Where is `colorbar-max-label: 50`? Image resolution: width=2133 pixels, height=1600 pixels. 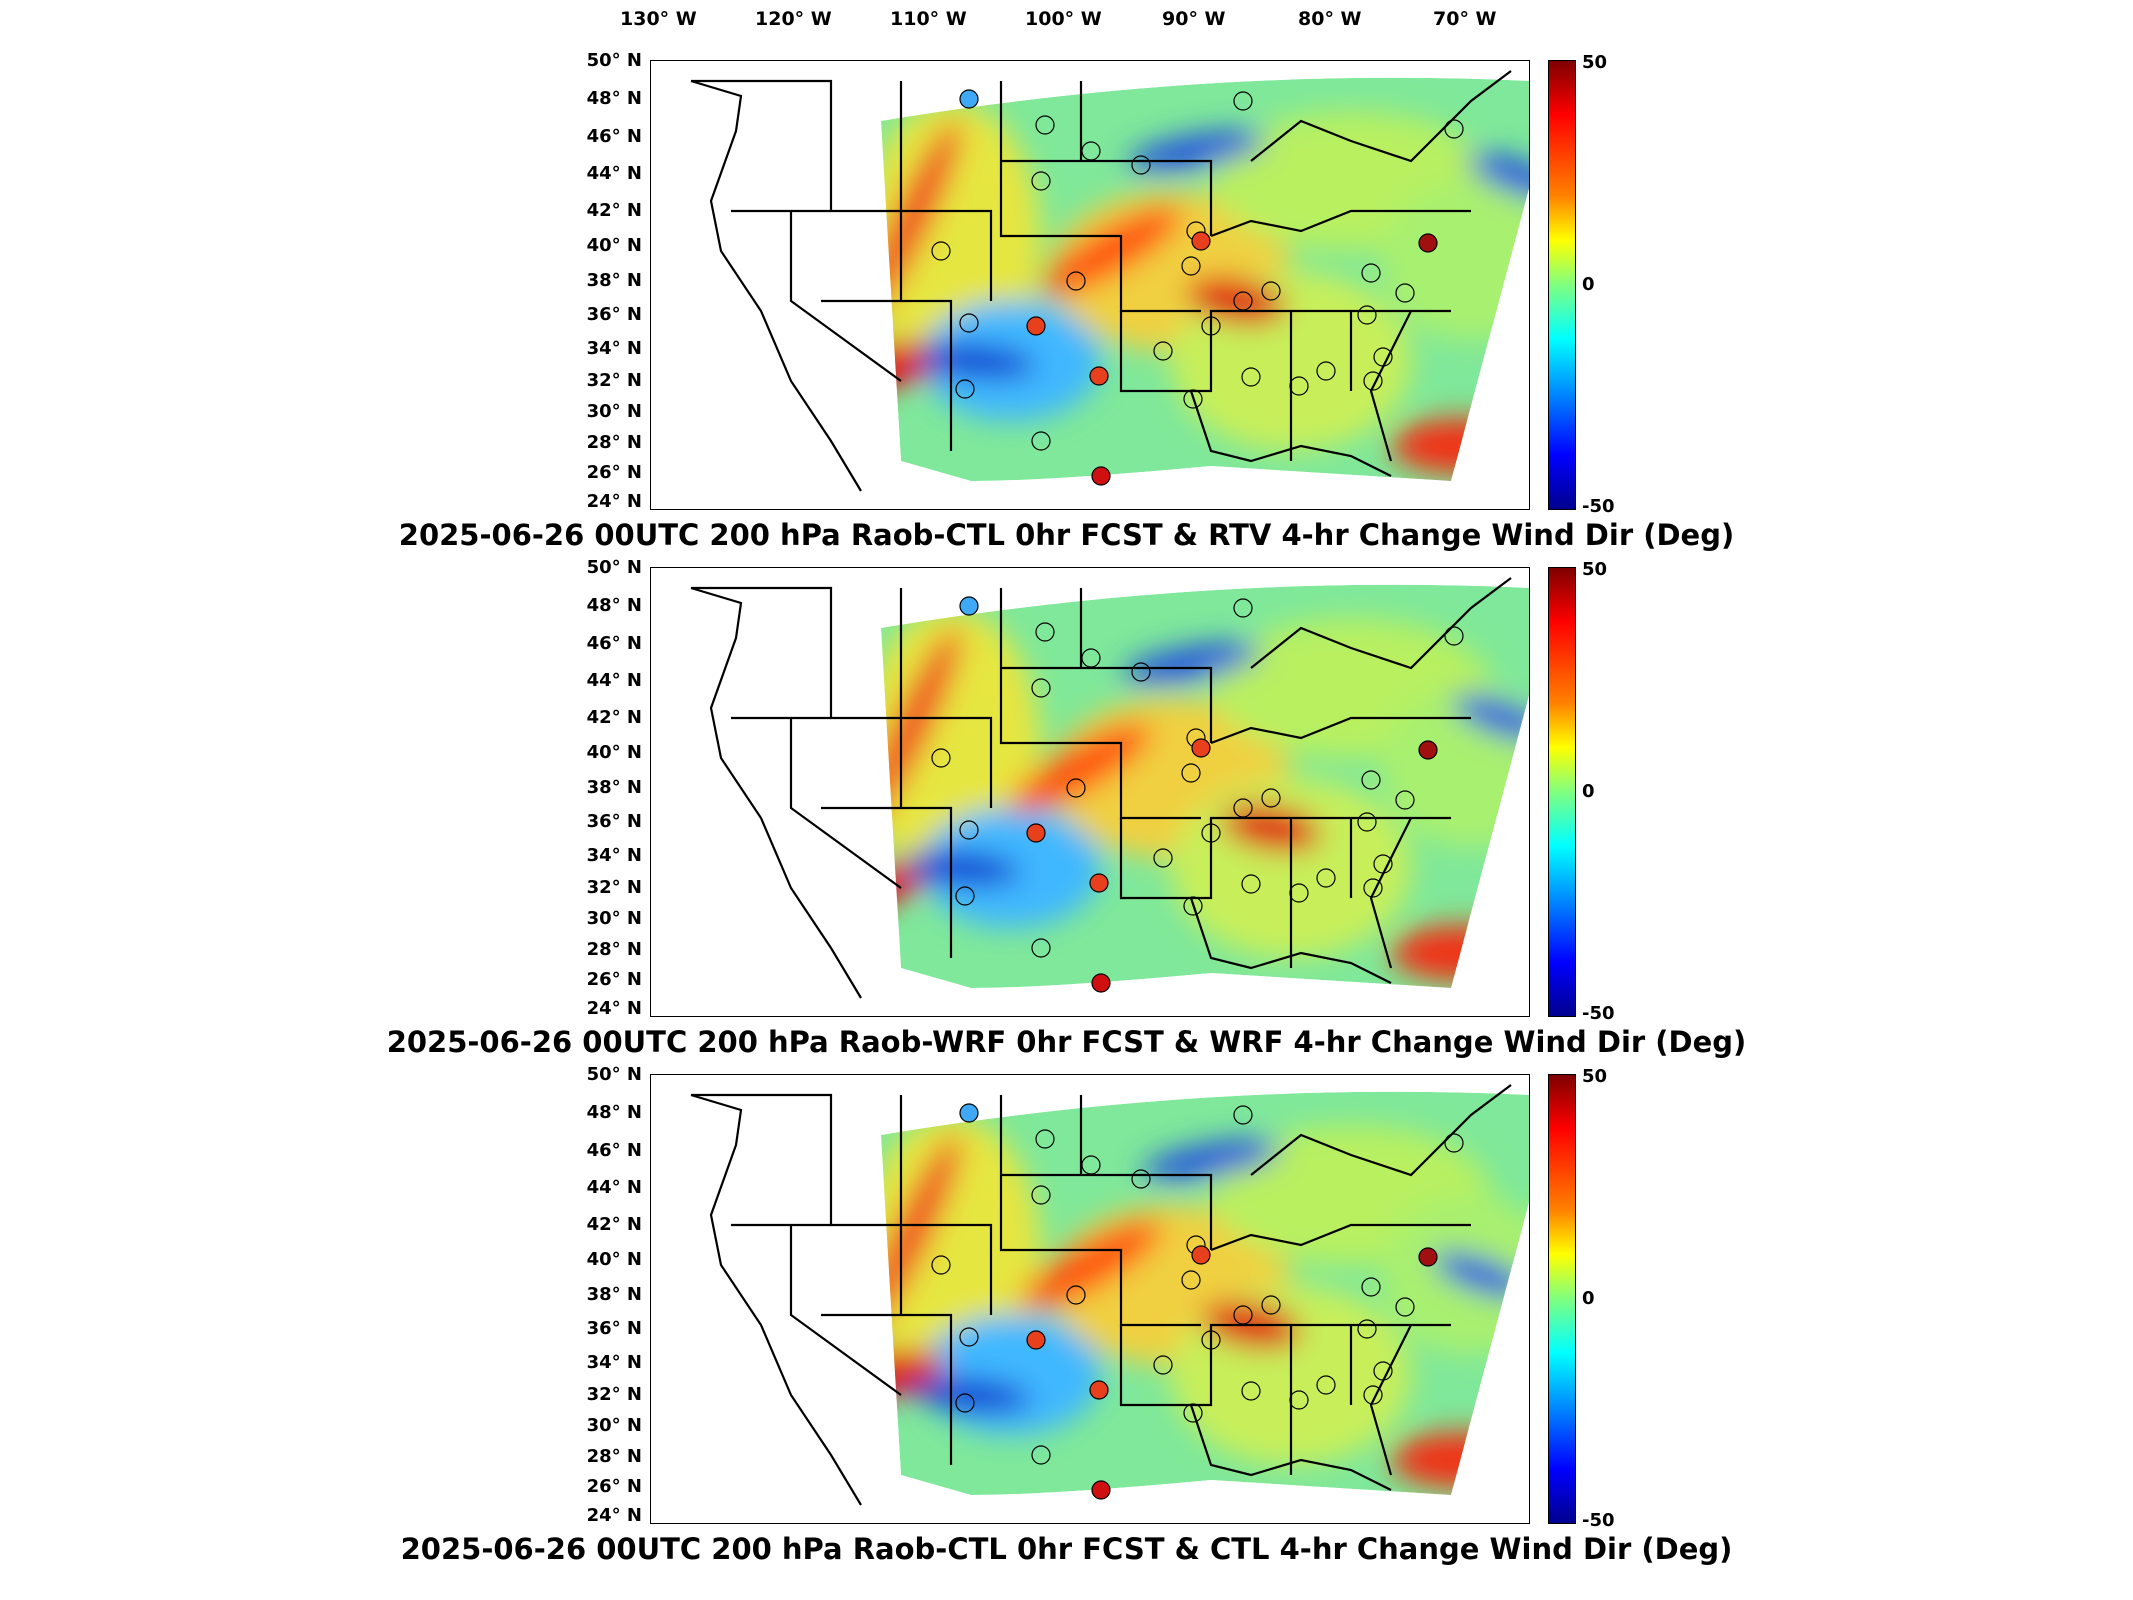
colorbar-max-label: 50 is located at coordinates (1595, 62).